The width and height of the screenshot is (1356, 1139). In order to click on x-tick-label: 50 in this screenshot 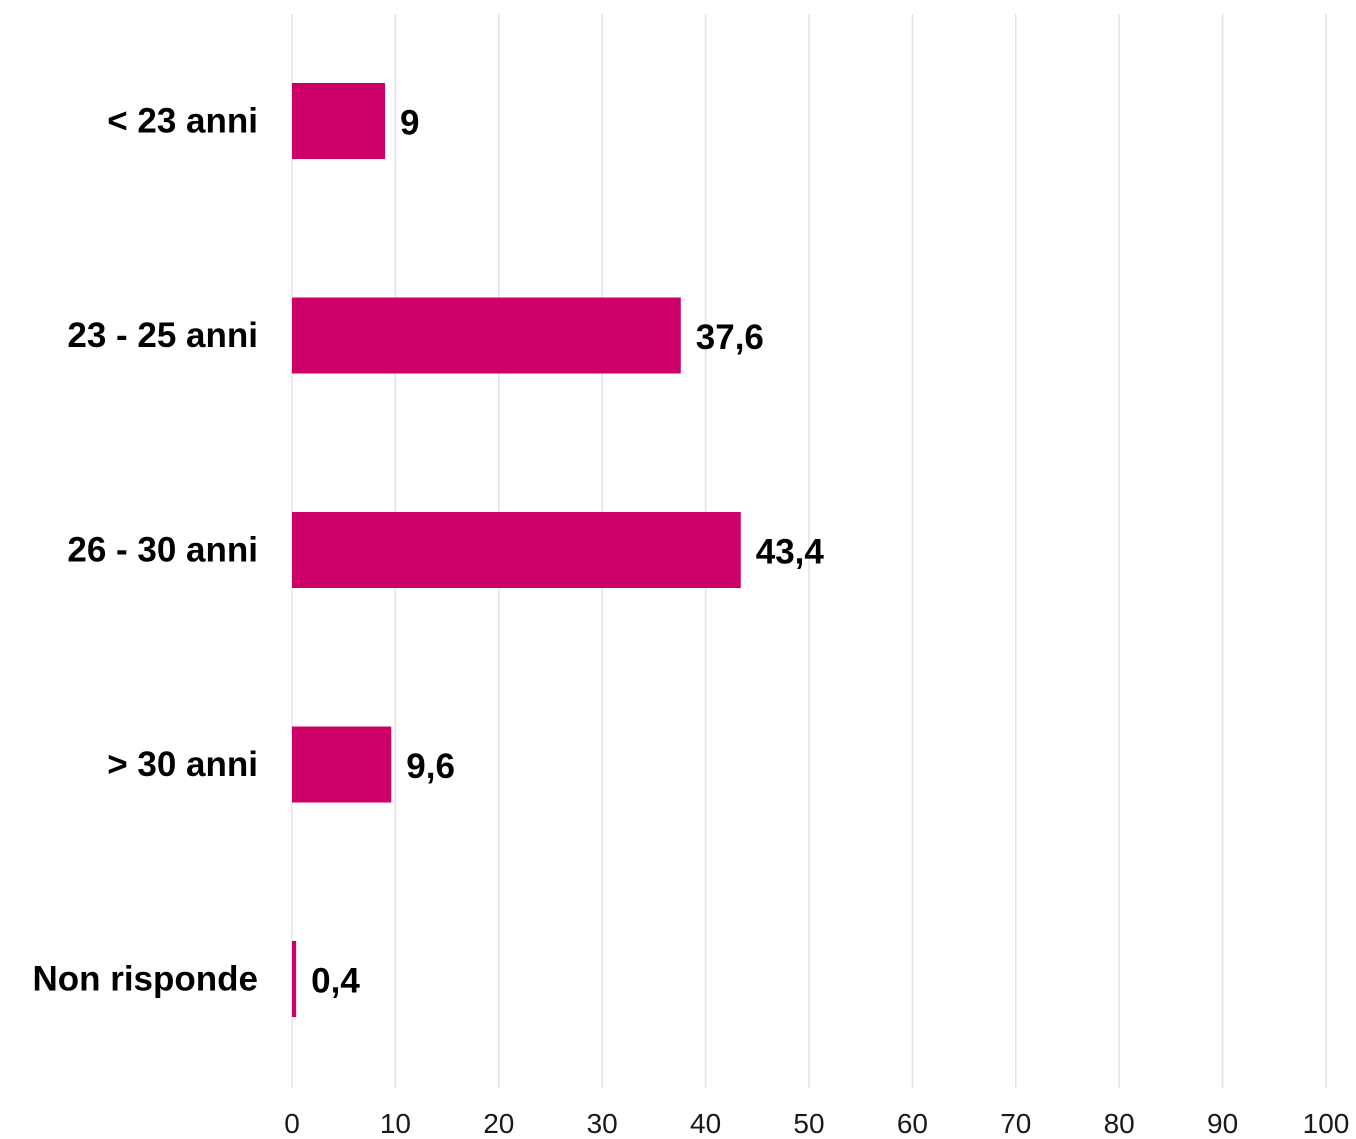, I will do `click(808, 1123)`.